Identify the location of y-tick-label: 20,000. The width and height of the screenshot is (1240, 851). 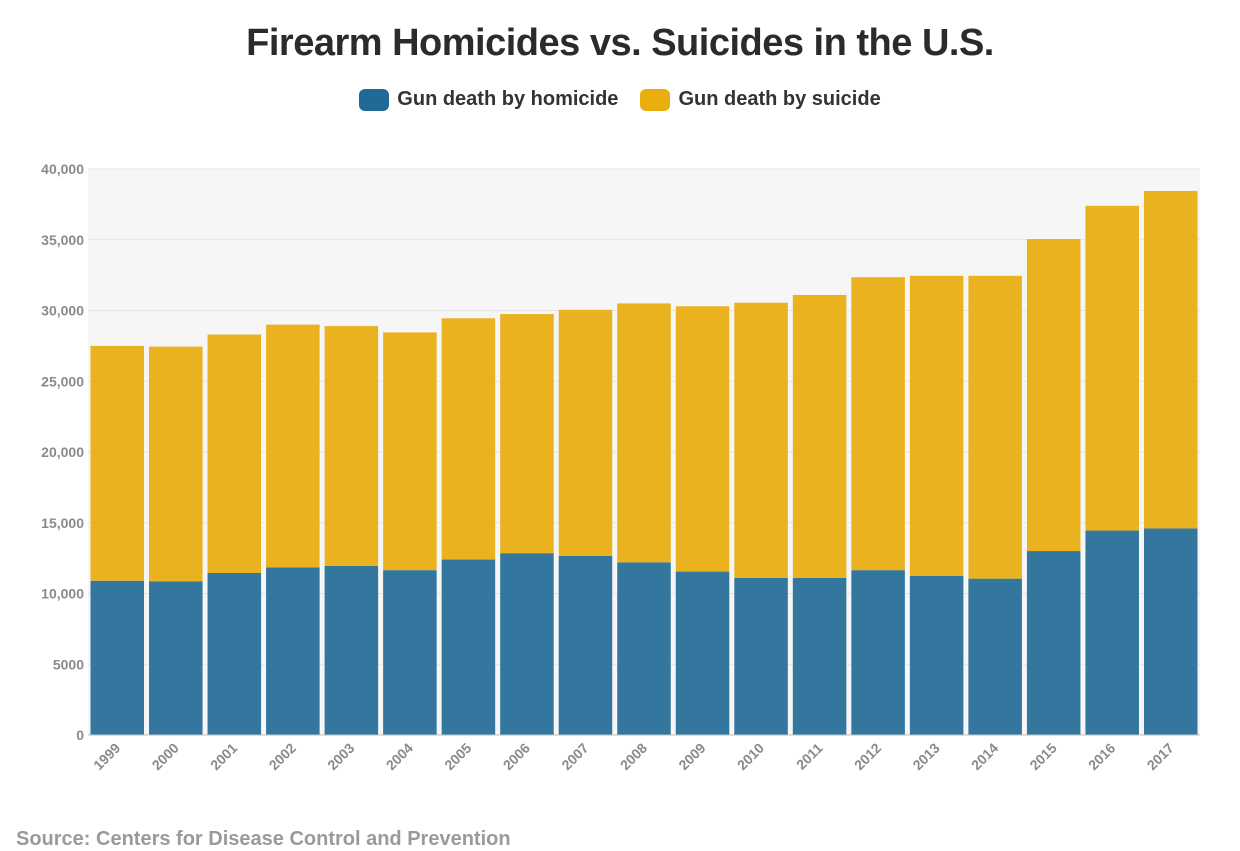
(62, 452).